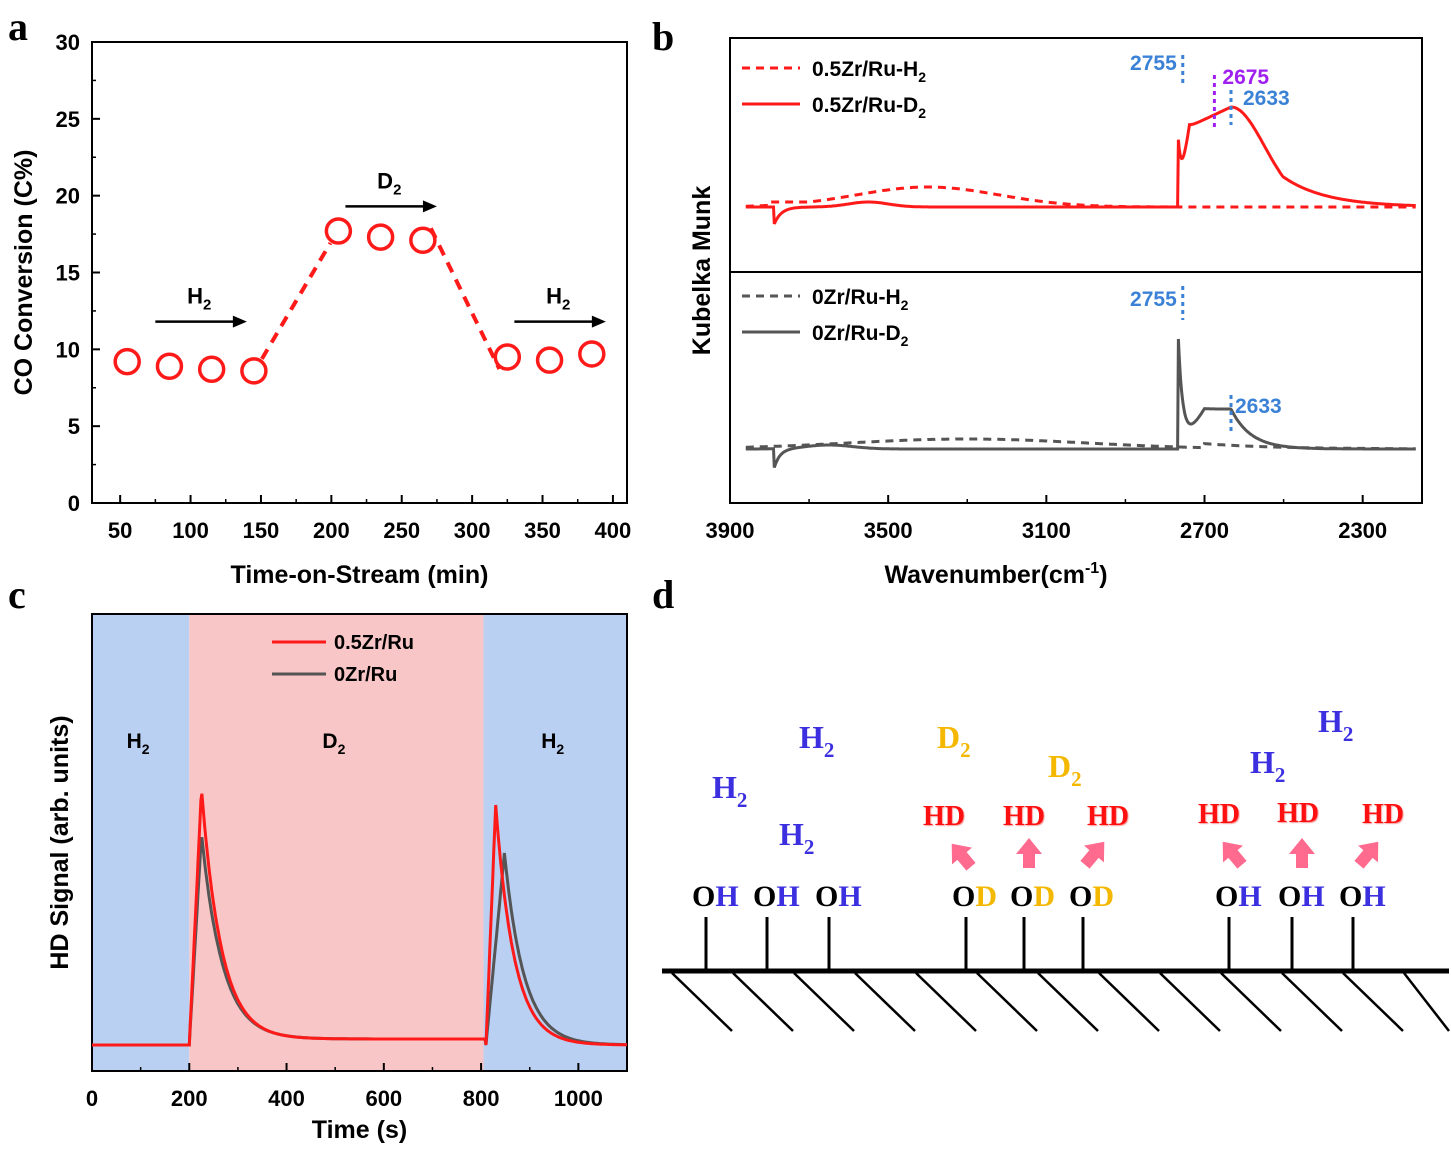 This screenshot has height=1149, width=1451. What do you see at coordinates (869, 71) in the screenshot?
I see `legend-label: 0.5Zr/Ru-H2` at bounding box center [869, 71].